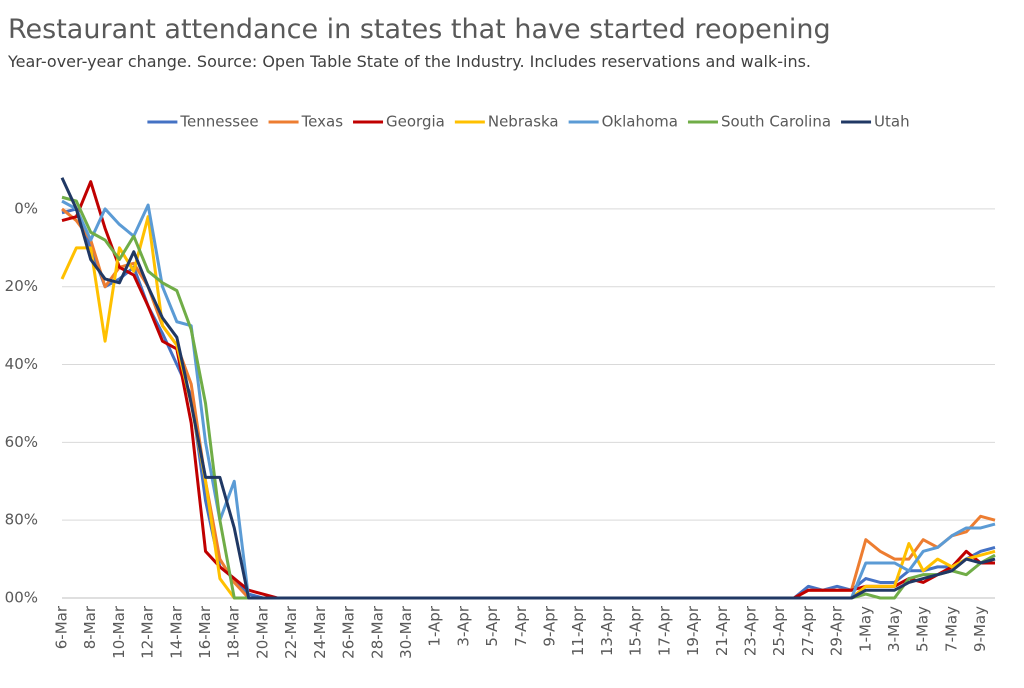 The height and width of the screenshot is (688, 1024). What do you see at coordinates (291, 632) in the screenshot?
I see `x-tick-label: 22-Mar` at bounding box center [291, 632].